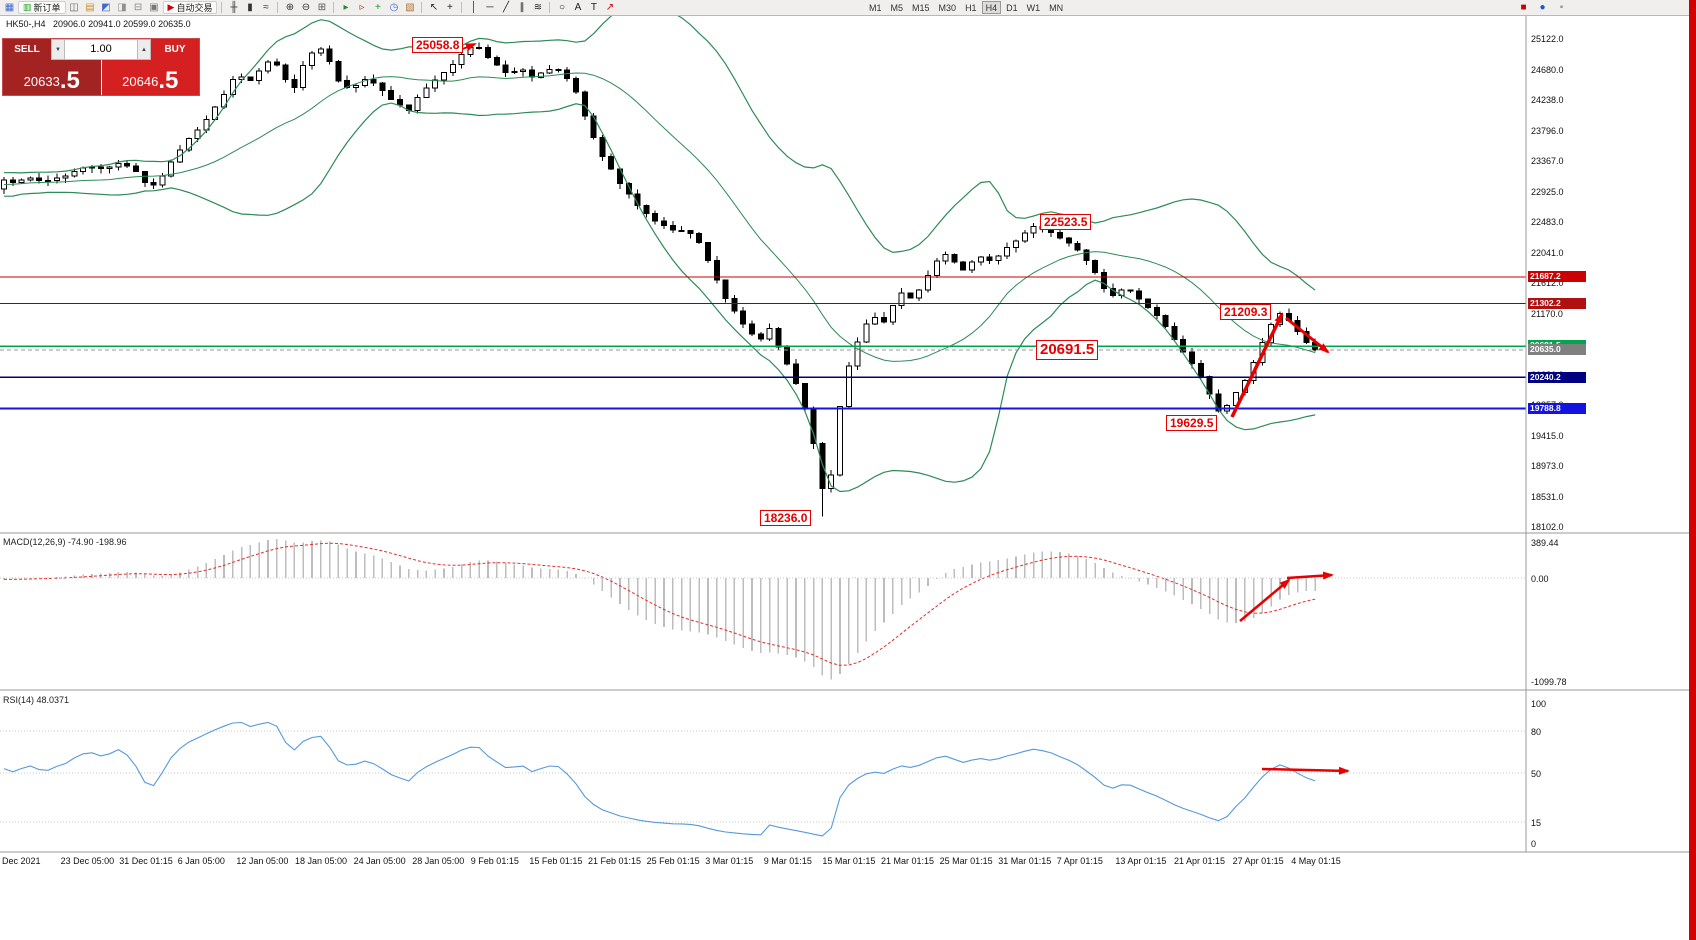 This screenshot has height=940, width=1696. I want to click on line-chart-icon: ≈, so click(266, 7).